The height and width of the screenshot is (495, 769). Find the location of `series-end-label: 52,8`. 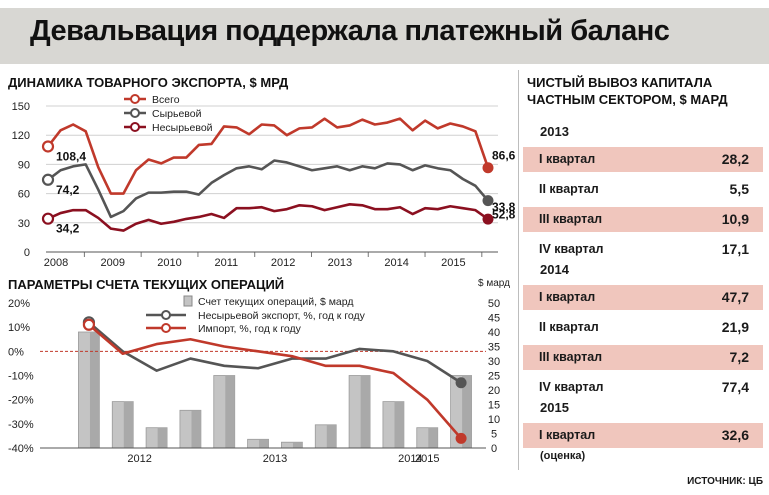

series-end-label: 52,8 is located at coordinates (504, 215).